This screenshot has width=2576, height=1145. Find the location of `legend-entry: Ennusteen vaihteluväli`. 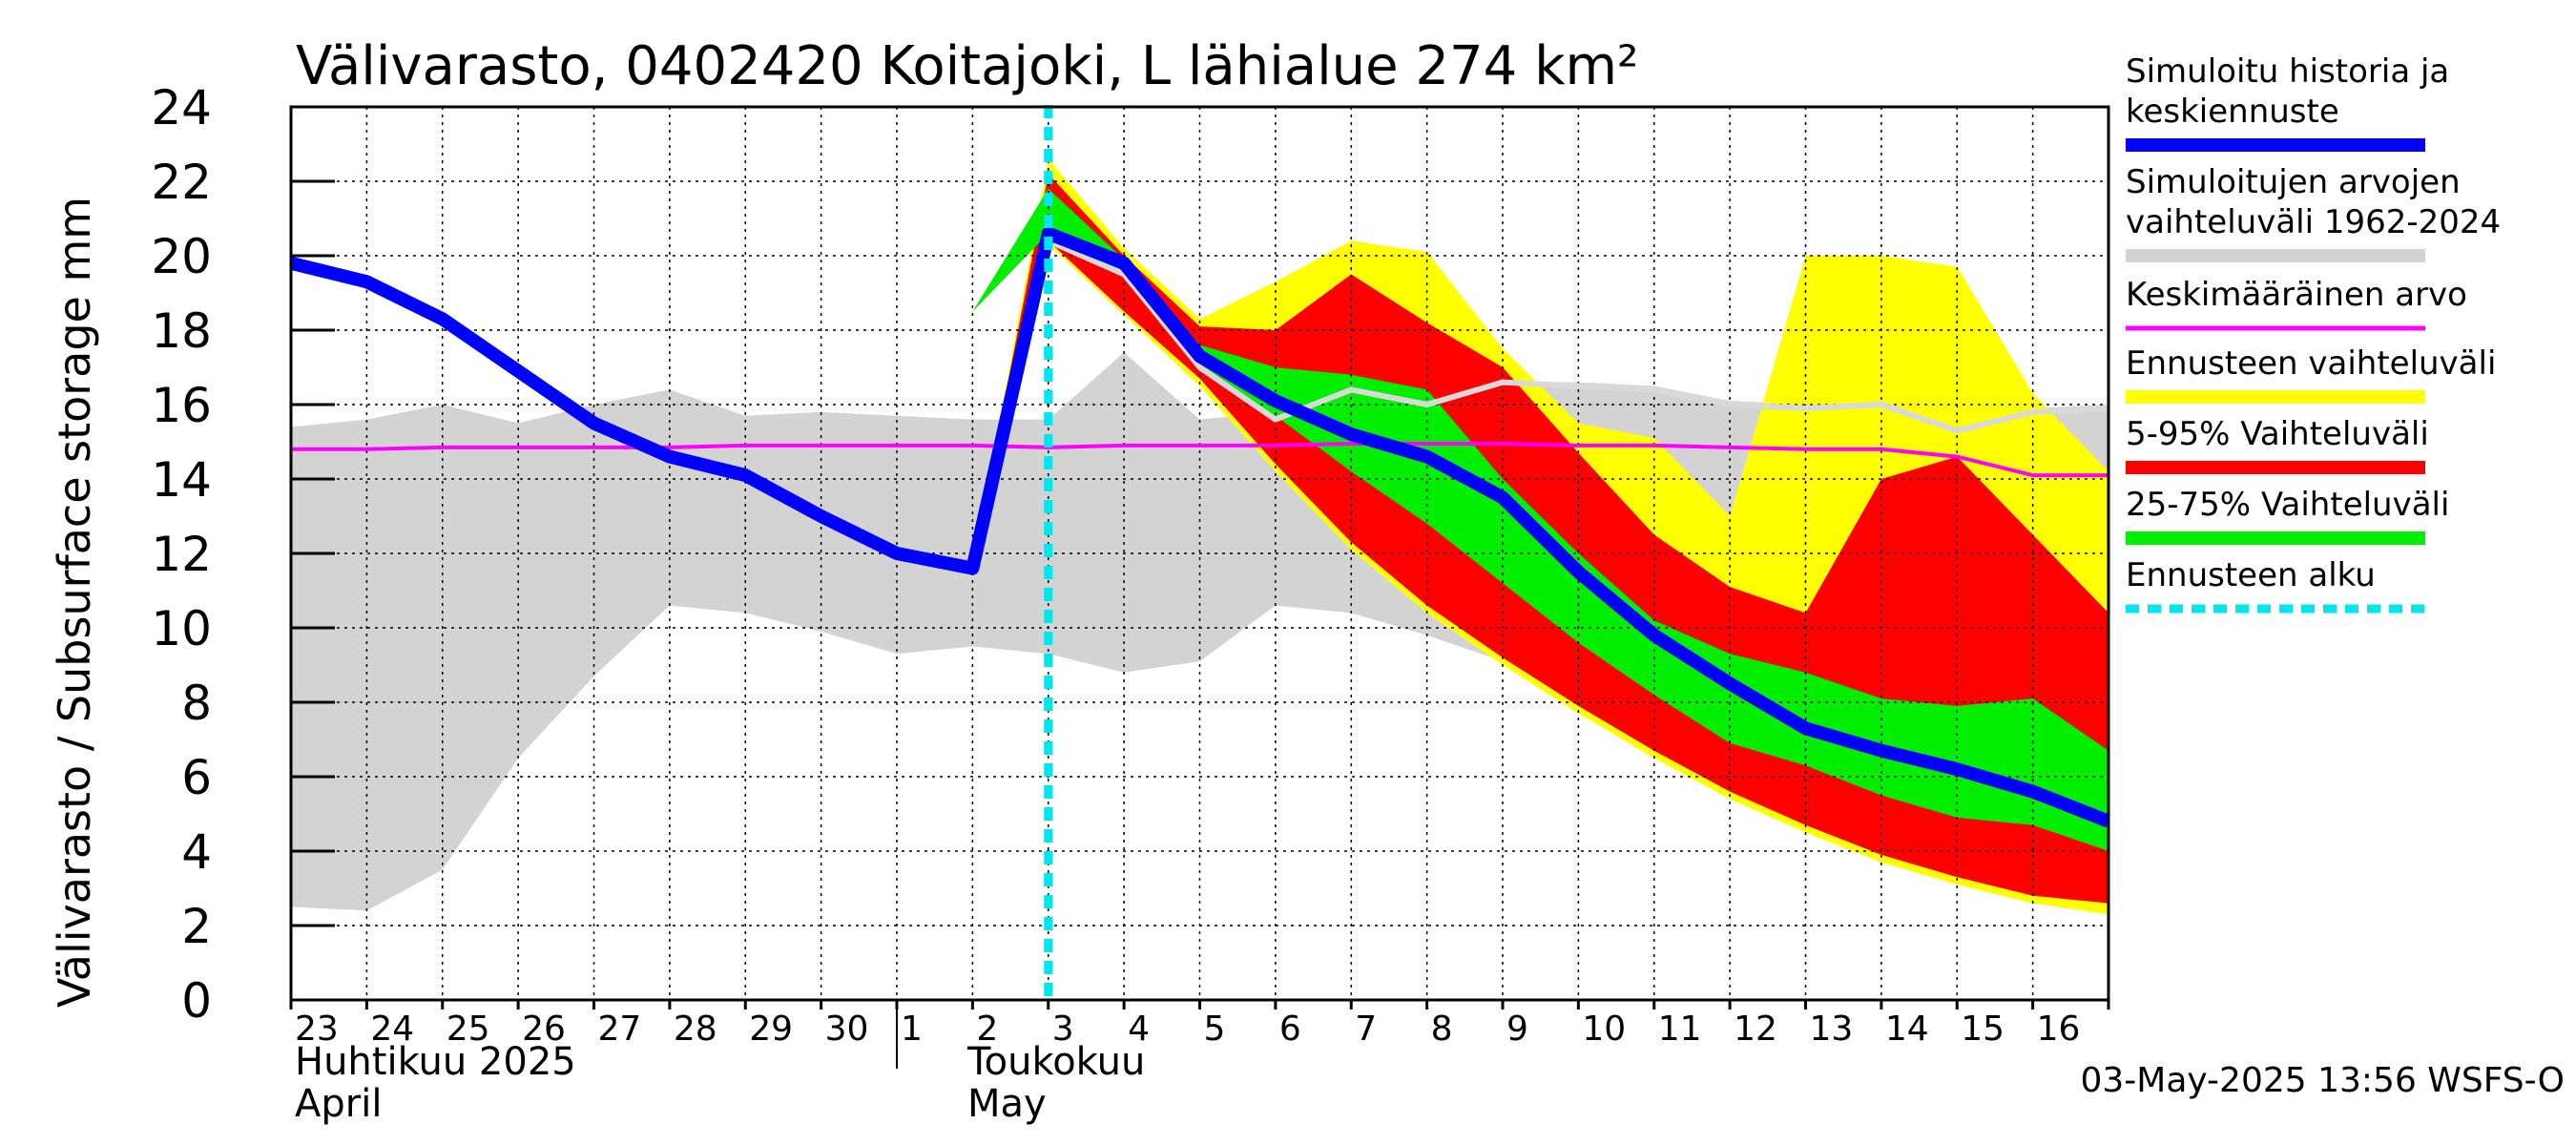

legend-entry: Ennusteen vaihteluväli is located at coordinates (2311, 374).